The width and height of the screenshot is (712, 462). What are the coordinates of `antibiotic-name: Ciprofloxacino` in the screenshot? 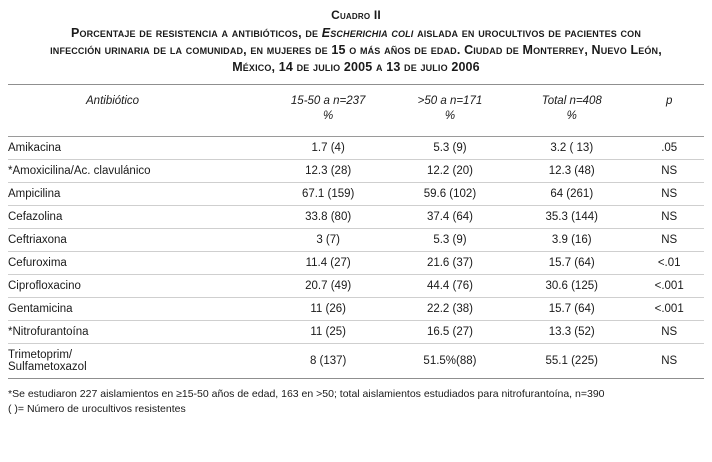 It's located at (44, 286).